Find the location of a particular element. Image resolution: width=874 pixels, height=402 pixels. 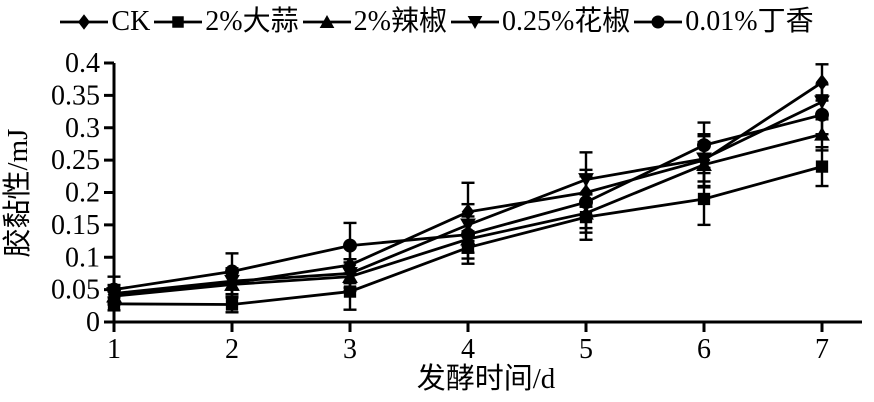

legend-key-diamond-icon is located at coordinates (84, 22).